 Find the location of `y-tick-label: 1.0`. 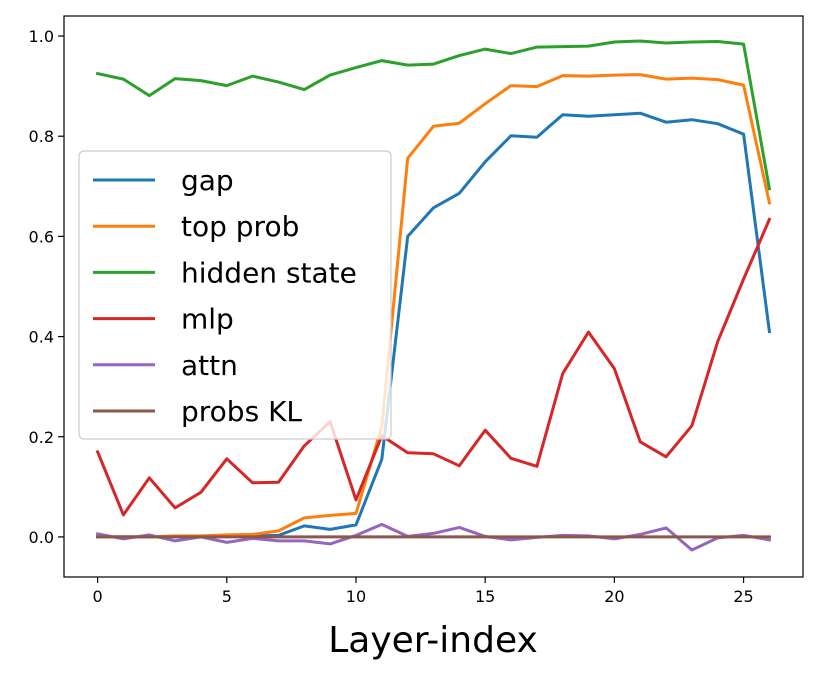

y-tick-label: 1.0 is located at coordinates (41, 36).